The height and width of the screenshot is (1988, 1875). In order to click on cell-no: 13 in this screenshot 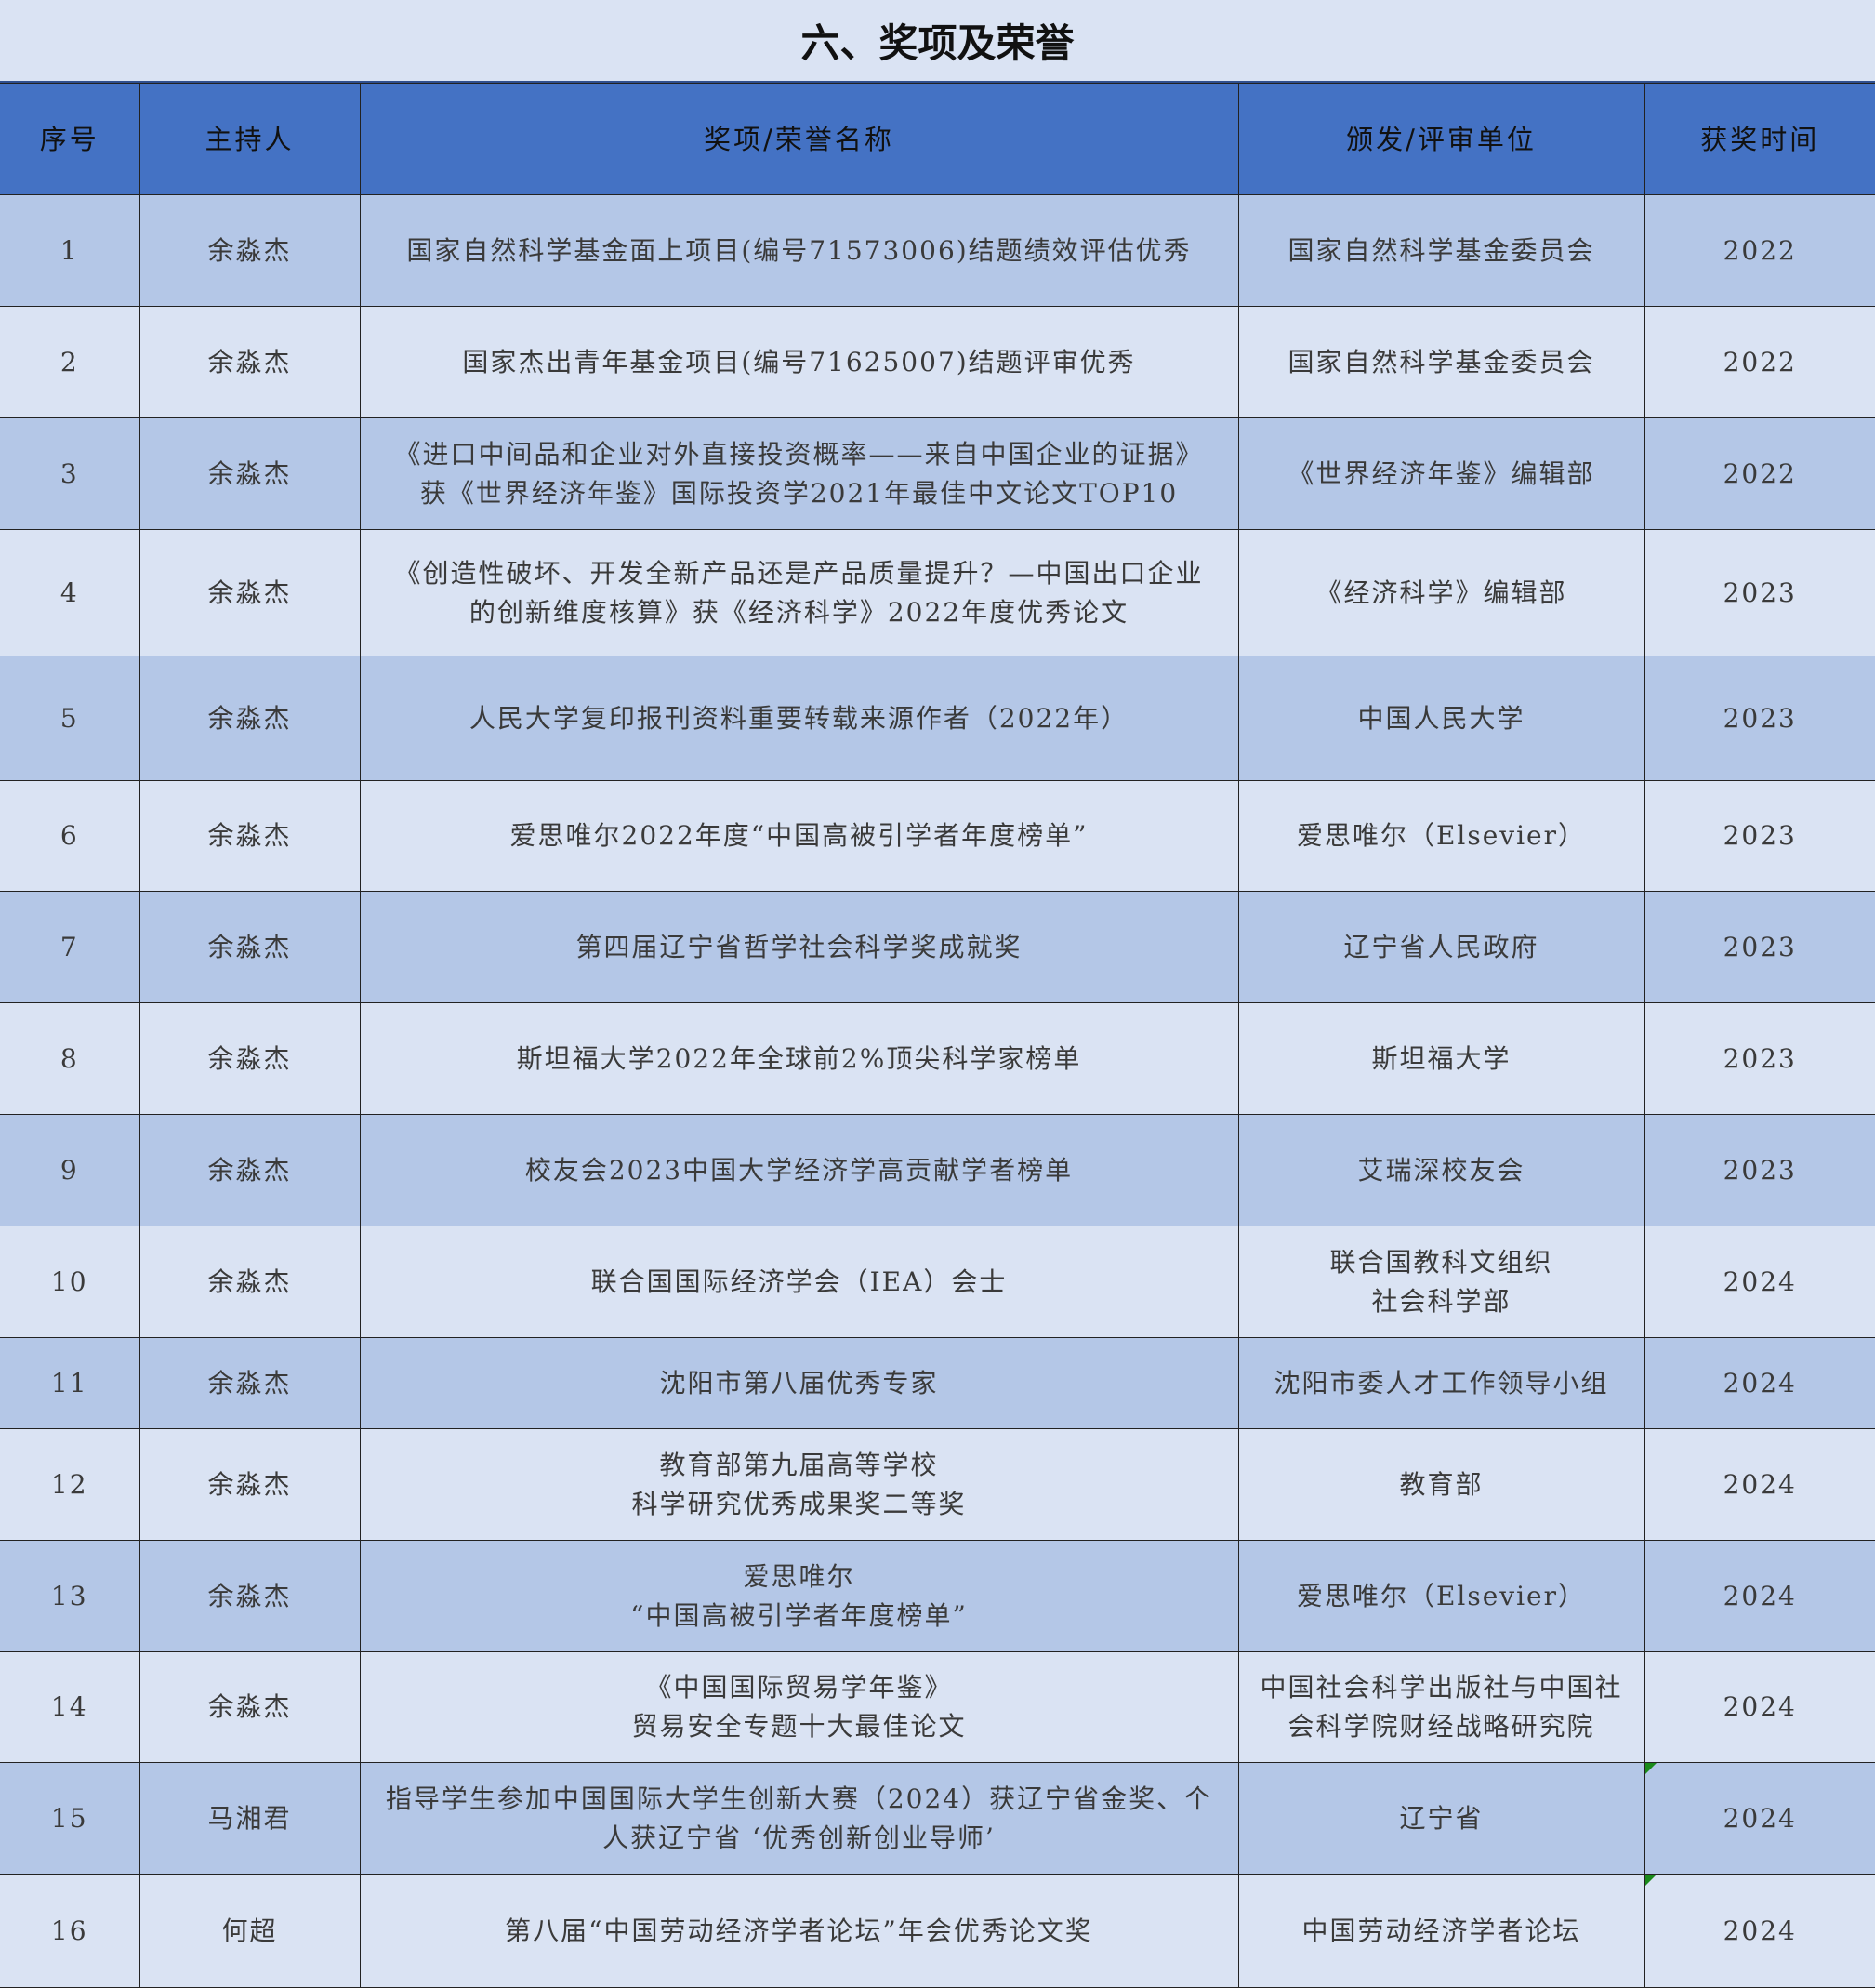, I will do `click(70, 1596)`.